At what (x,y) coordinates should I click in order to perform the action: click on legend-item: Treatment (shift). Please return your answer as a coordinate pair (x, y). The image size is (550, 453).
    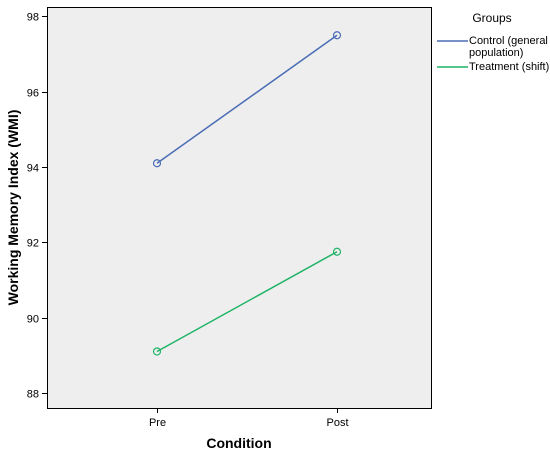
    Looking at the image, I should click on (493, 67).